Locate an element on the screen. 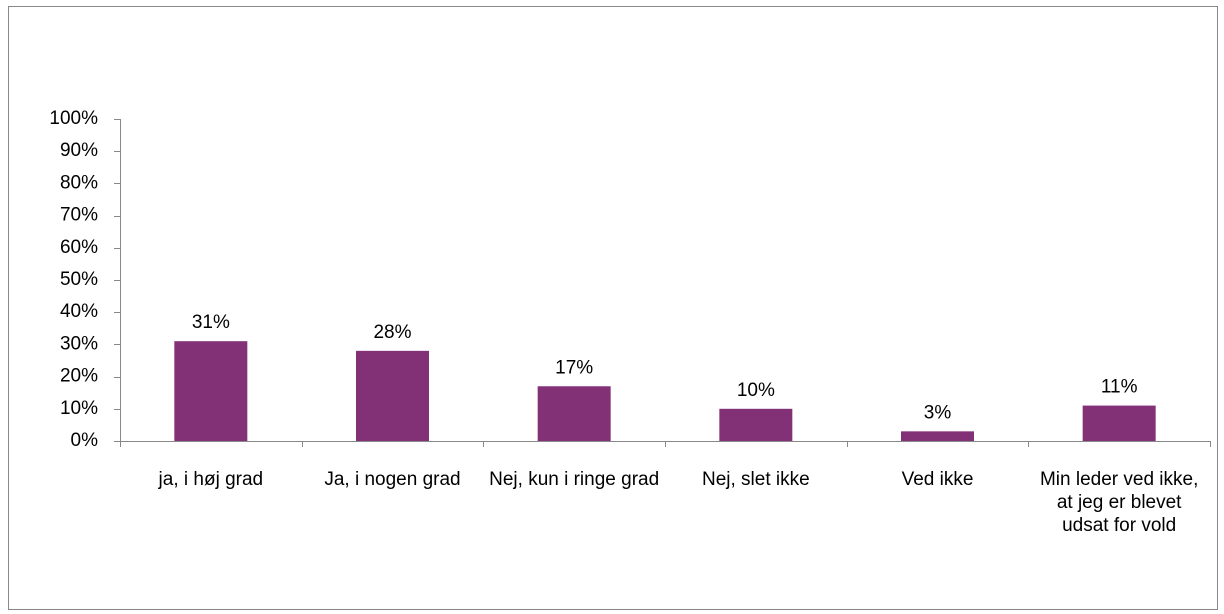 This screenshot has width=1224, height=614. x-tick-label: ja, i høj grad is located at coordinates (211, 479).